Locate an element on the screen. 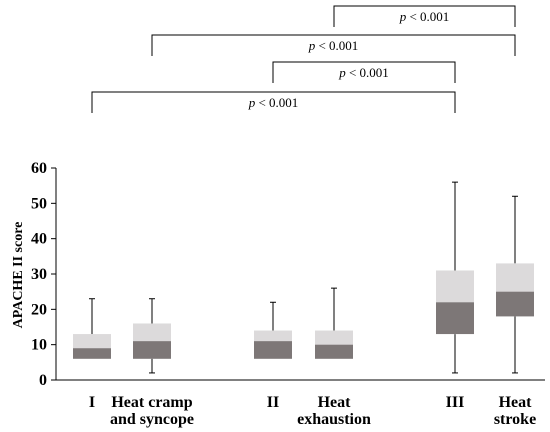 Image resolution: width=550 pixels, height=432 pixels. y-tick-label: 50 is located at coordinates (39, 203).